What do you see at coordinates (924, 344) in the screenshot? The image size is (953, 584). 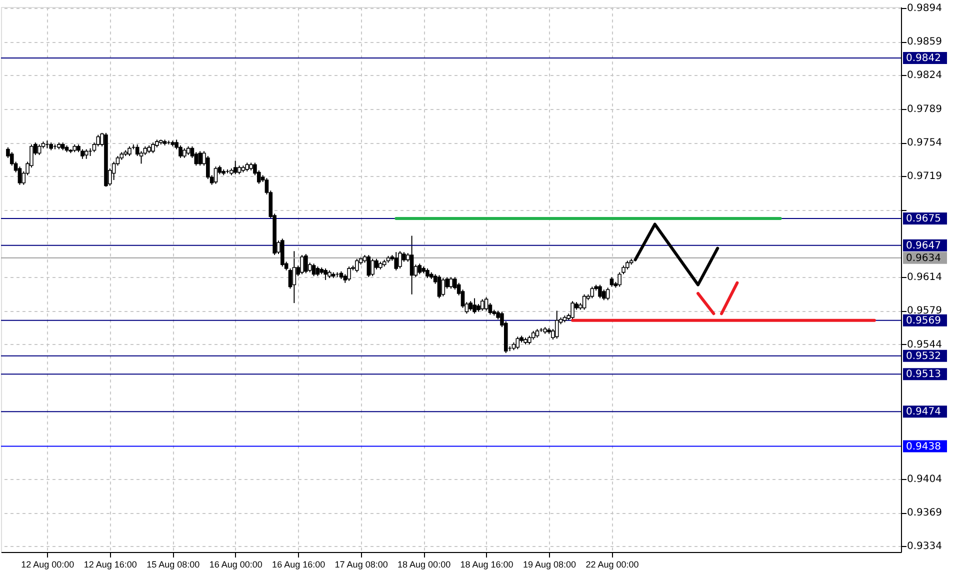 I see `y-tick-label: 0.9544` at bounding box center [924, 344].